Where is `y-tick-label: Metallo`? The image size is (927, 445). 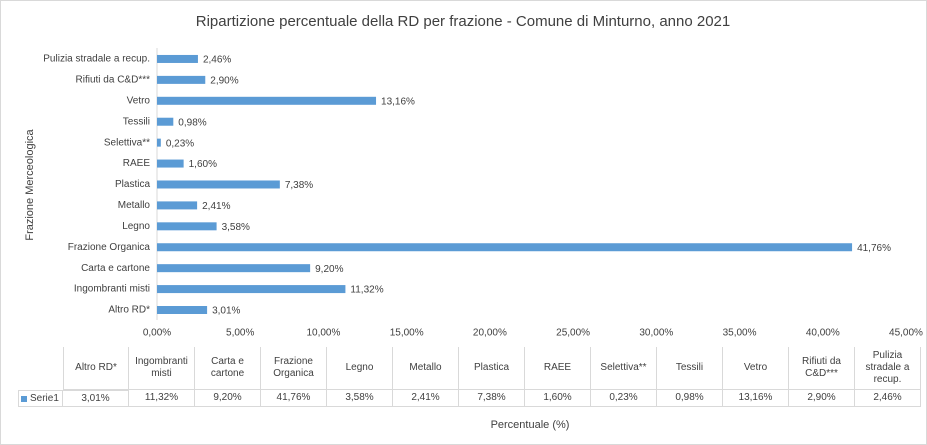
y-tick-label: Metallo is located at coordinates (134, 205).